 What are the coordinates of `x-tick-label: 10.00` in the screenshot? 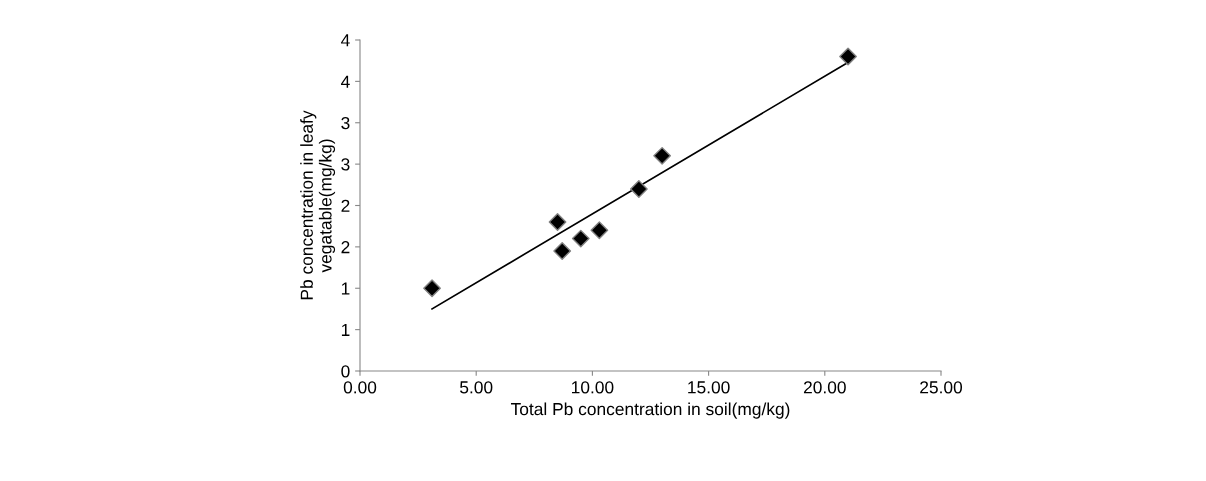 It's located at (593, 387).